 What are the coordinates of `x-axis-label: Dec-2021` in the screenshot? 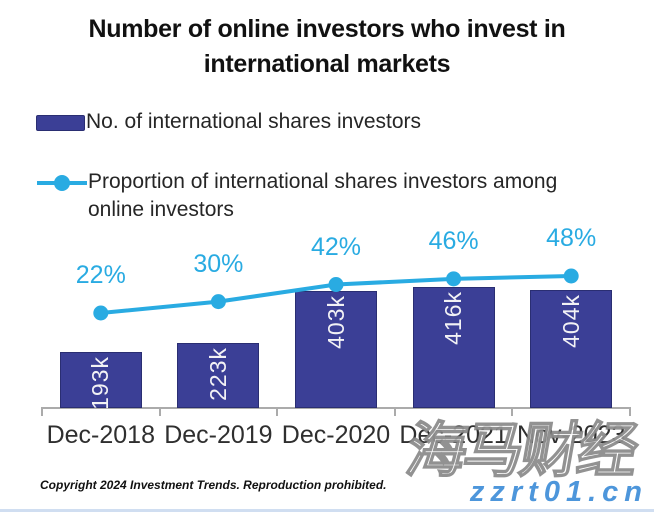 It's located at (453, 435).